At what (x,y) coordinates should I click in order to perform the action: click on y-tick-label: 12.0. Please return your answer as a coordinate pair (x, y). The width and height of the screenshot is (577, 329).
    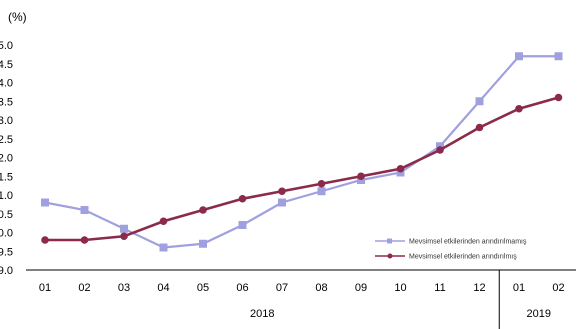
    Looking at the image, I should click on (6, 159).